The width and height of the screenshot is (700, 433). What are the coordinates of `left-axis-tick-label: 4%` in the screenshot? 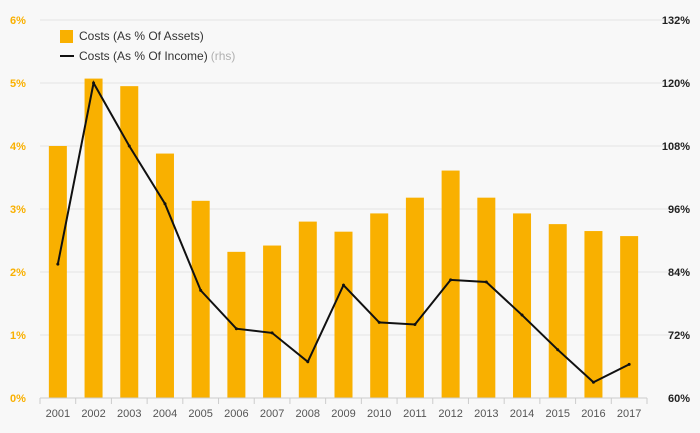 It's located at (18, 147).